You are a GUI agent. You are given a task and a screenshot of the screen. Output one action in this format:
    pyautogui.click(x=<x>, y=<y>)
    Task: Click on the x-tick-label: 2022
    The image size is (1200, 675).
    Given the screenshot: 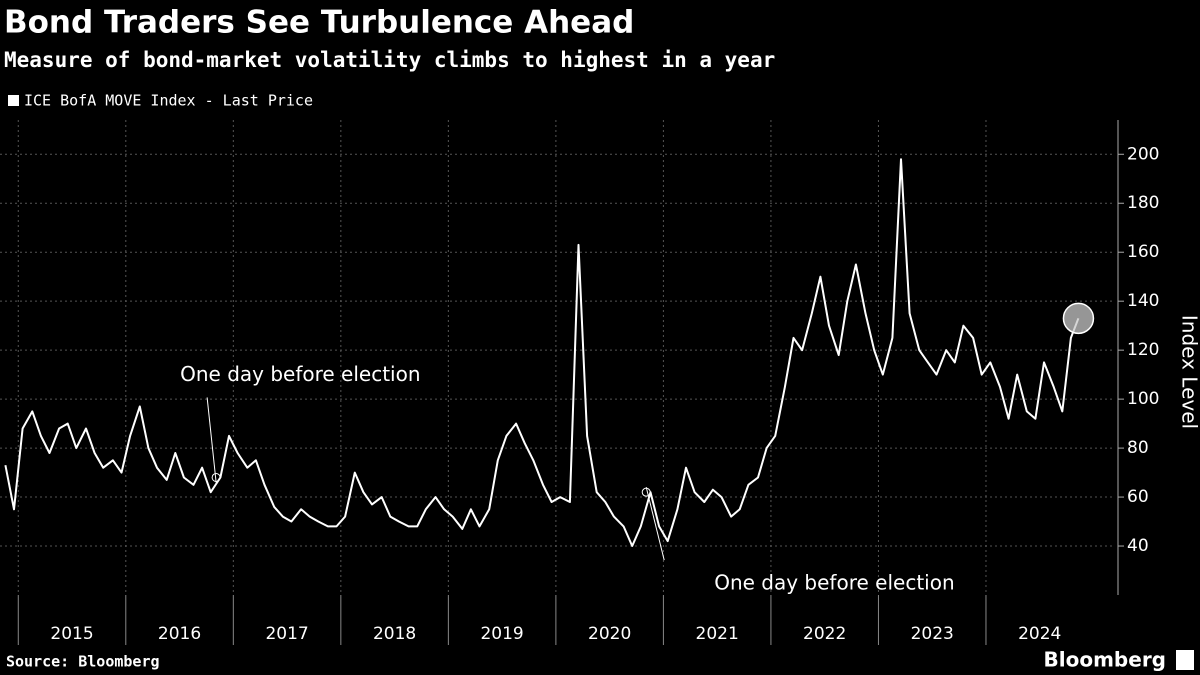 What is the action you would take?
    pyautogui.click(x=824, y=634)
    